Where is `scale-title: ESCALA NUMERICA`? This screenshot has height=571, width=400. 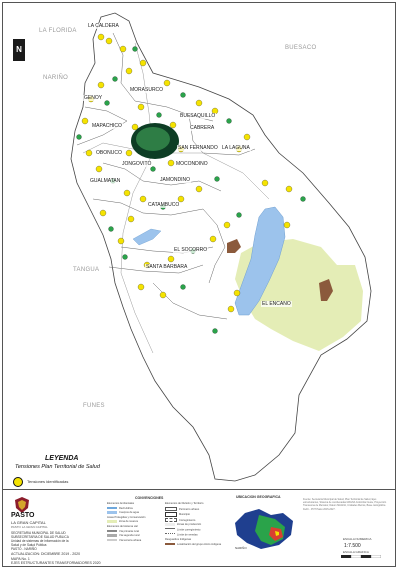
scale-title: ESCALA NUMERICA is located at coordinates (357, 539).